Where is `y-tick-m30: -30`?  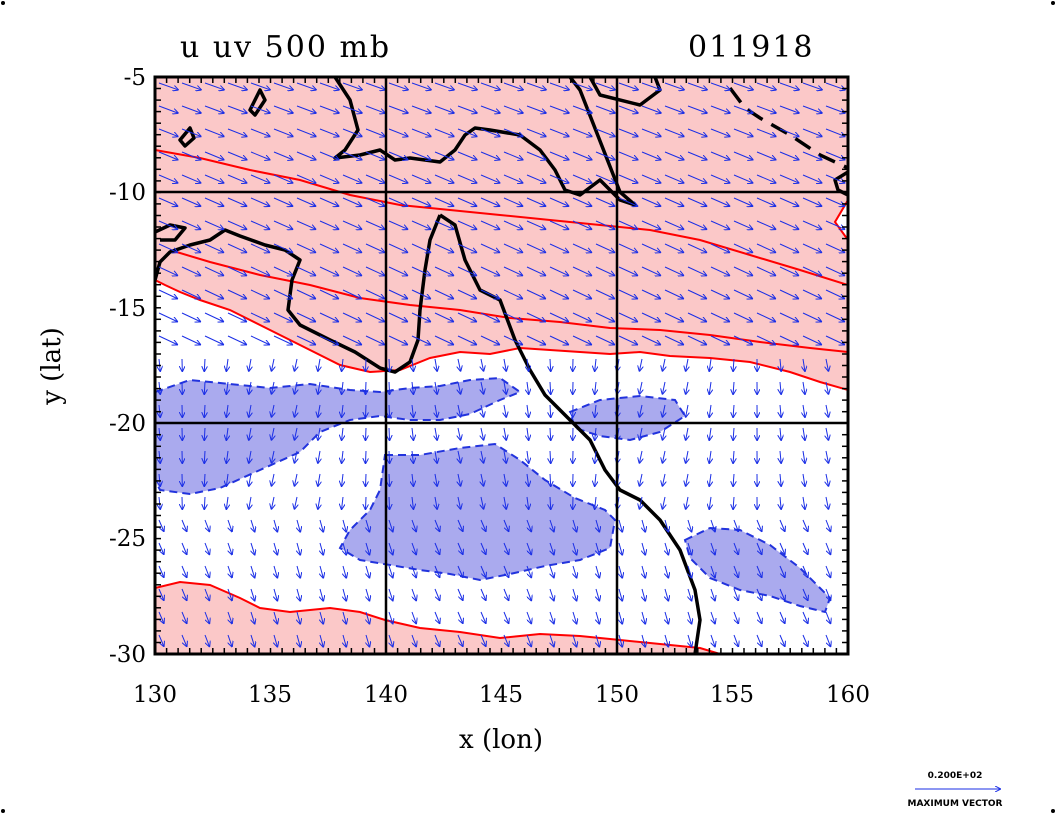
y-tick-m30: -30 is located at coordinates (127, 655).